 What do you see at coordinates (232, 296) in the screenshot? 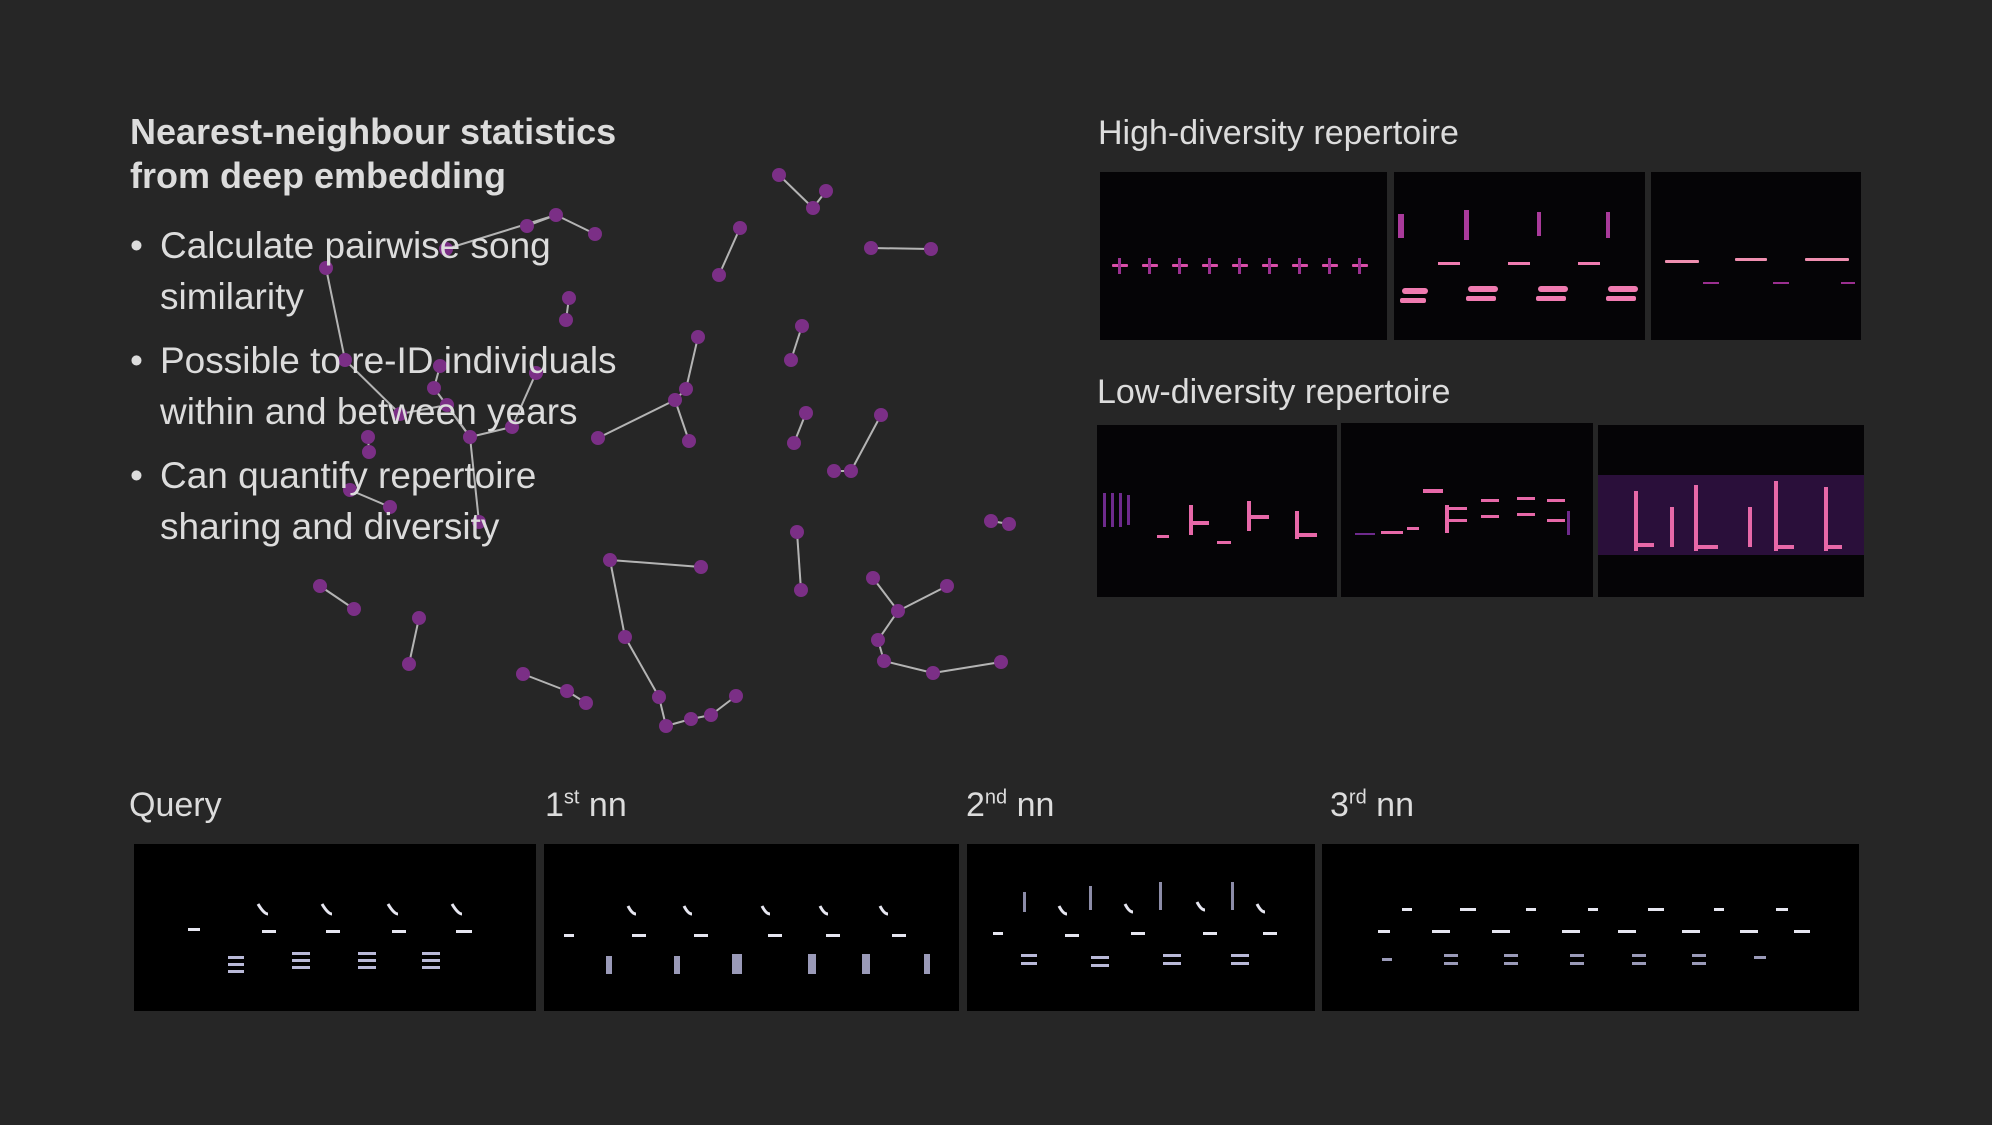
I see `bullet-text: similarity` at bounding box center [232, 296].